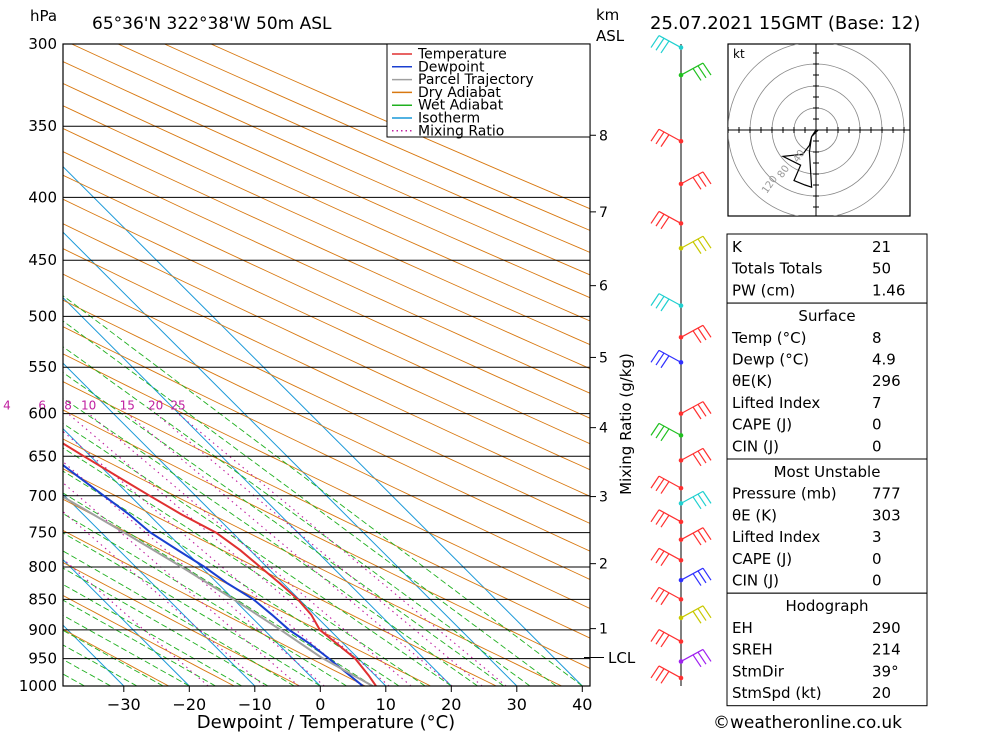  What do you see at coordinates (386, 704) in the screenshot?
I see `x-tick-label: 10` at bounding box center [386, 704].